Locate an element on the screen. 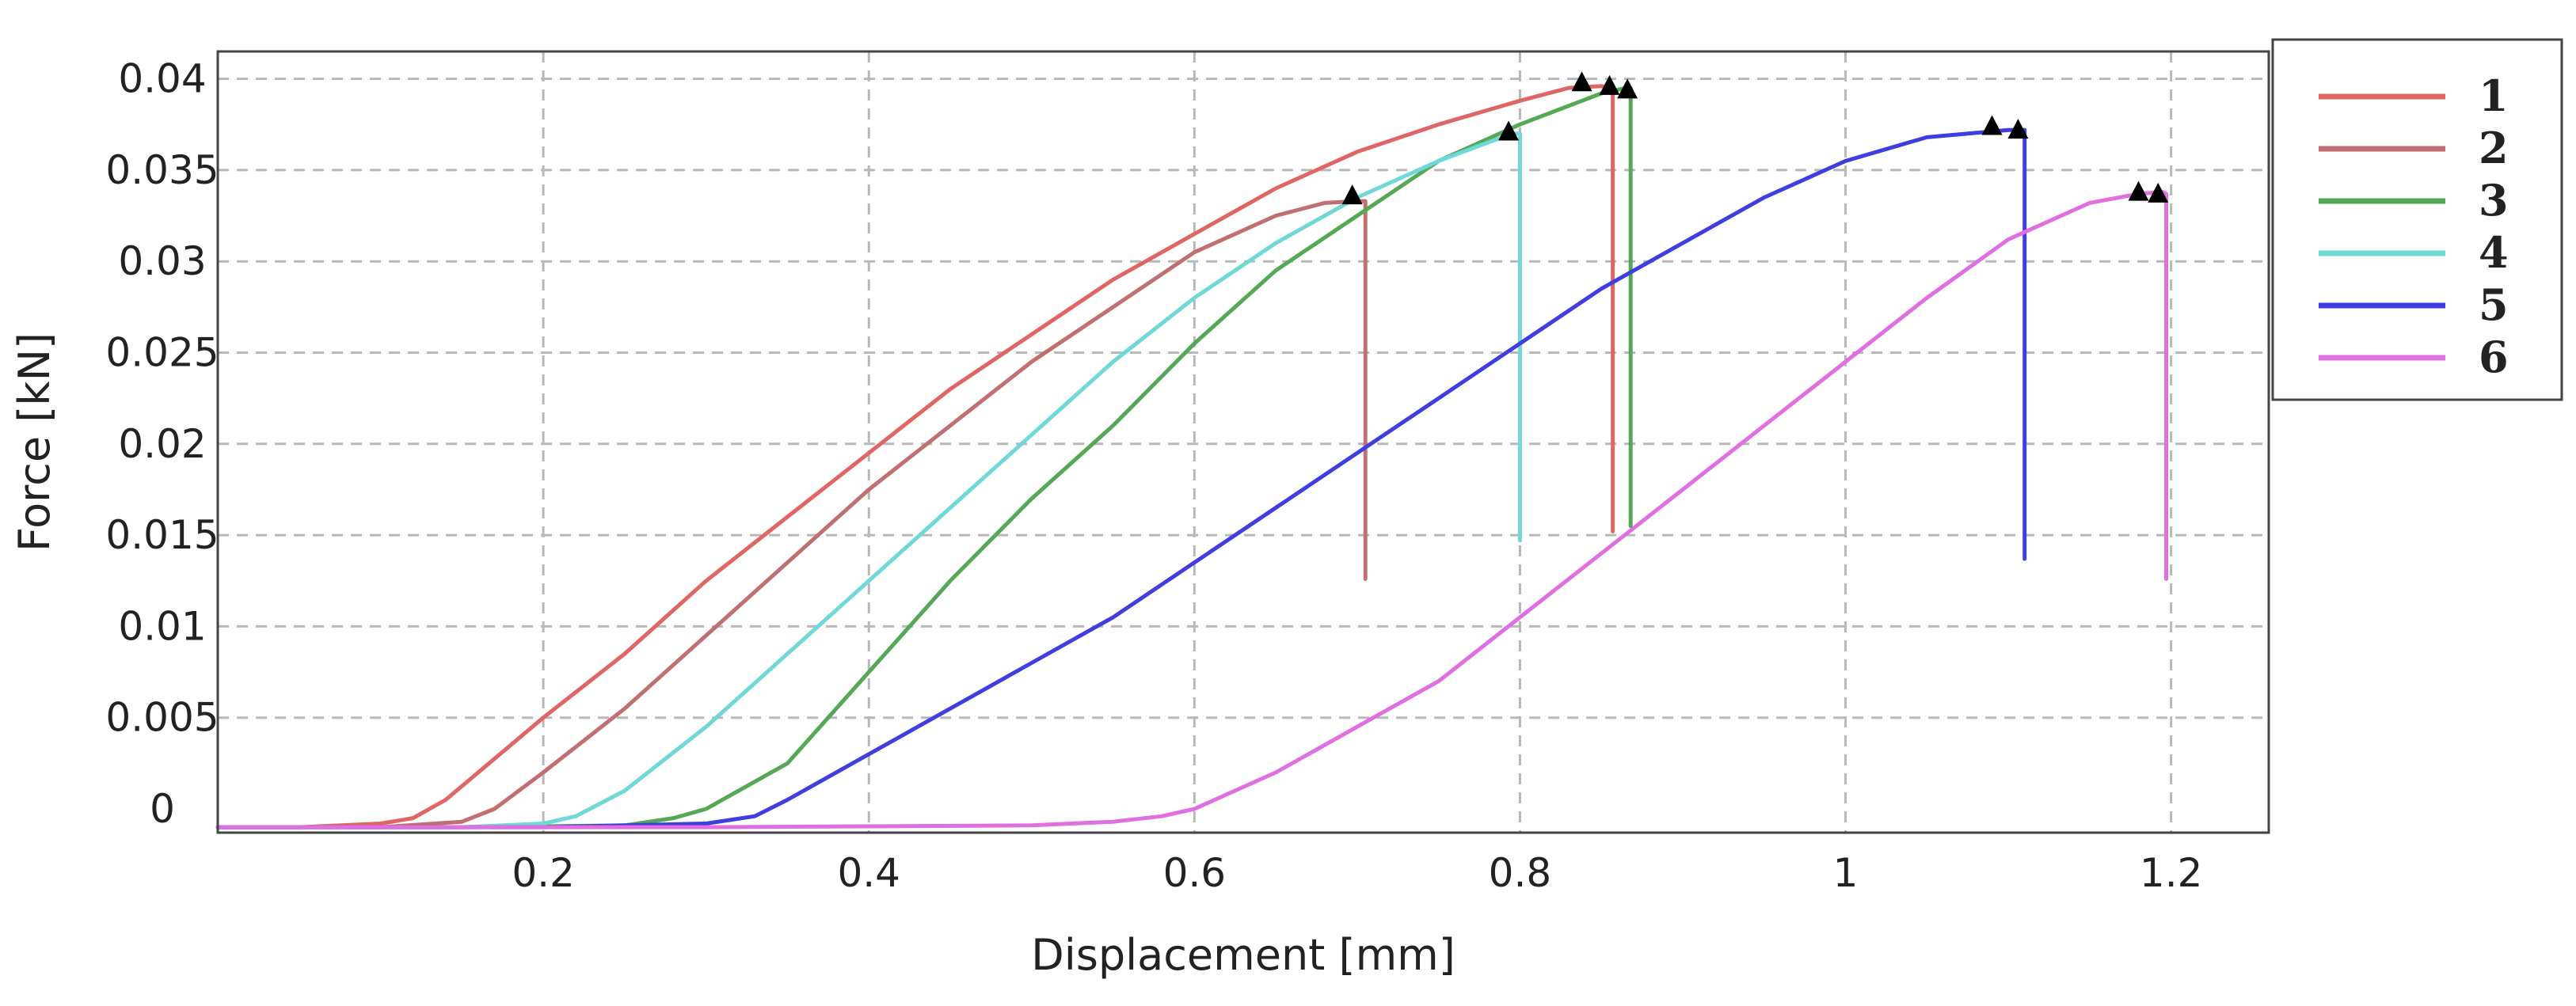  x-tick-label: 1 is located at coordinates (1846, 873).